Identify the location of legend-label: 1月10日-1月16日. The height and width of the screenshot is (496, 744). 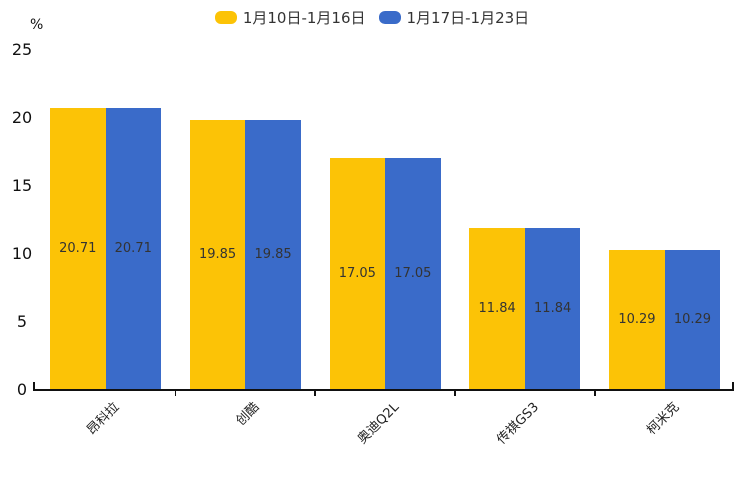
(304, 18).